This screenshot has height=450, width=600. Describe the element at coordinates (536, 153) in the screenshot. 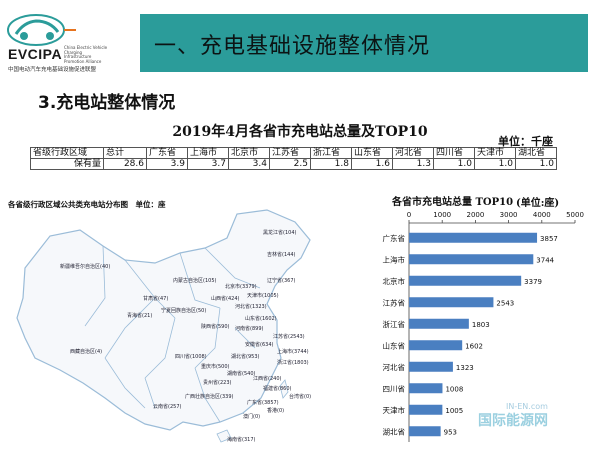

I see `table-header-cell: 湖北省` at that location.